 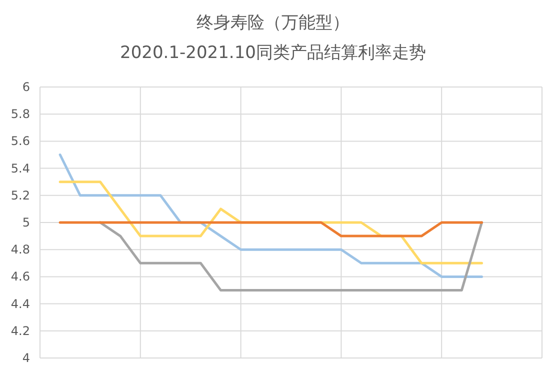 What do you see at coordinates (26, 358) in the screenshot?
I see `y-tick-label: 4` at bounding box center [26, 358].